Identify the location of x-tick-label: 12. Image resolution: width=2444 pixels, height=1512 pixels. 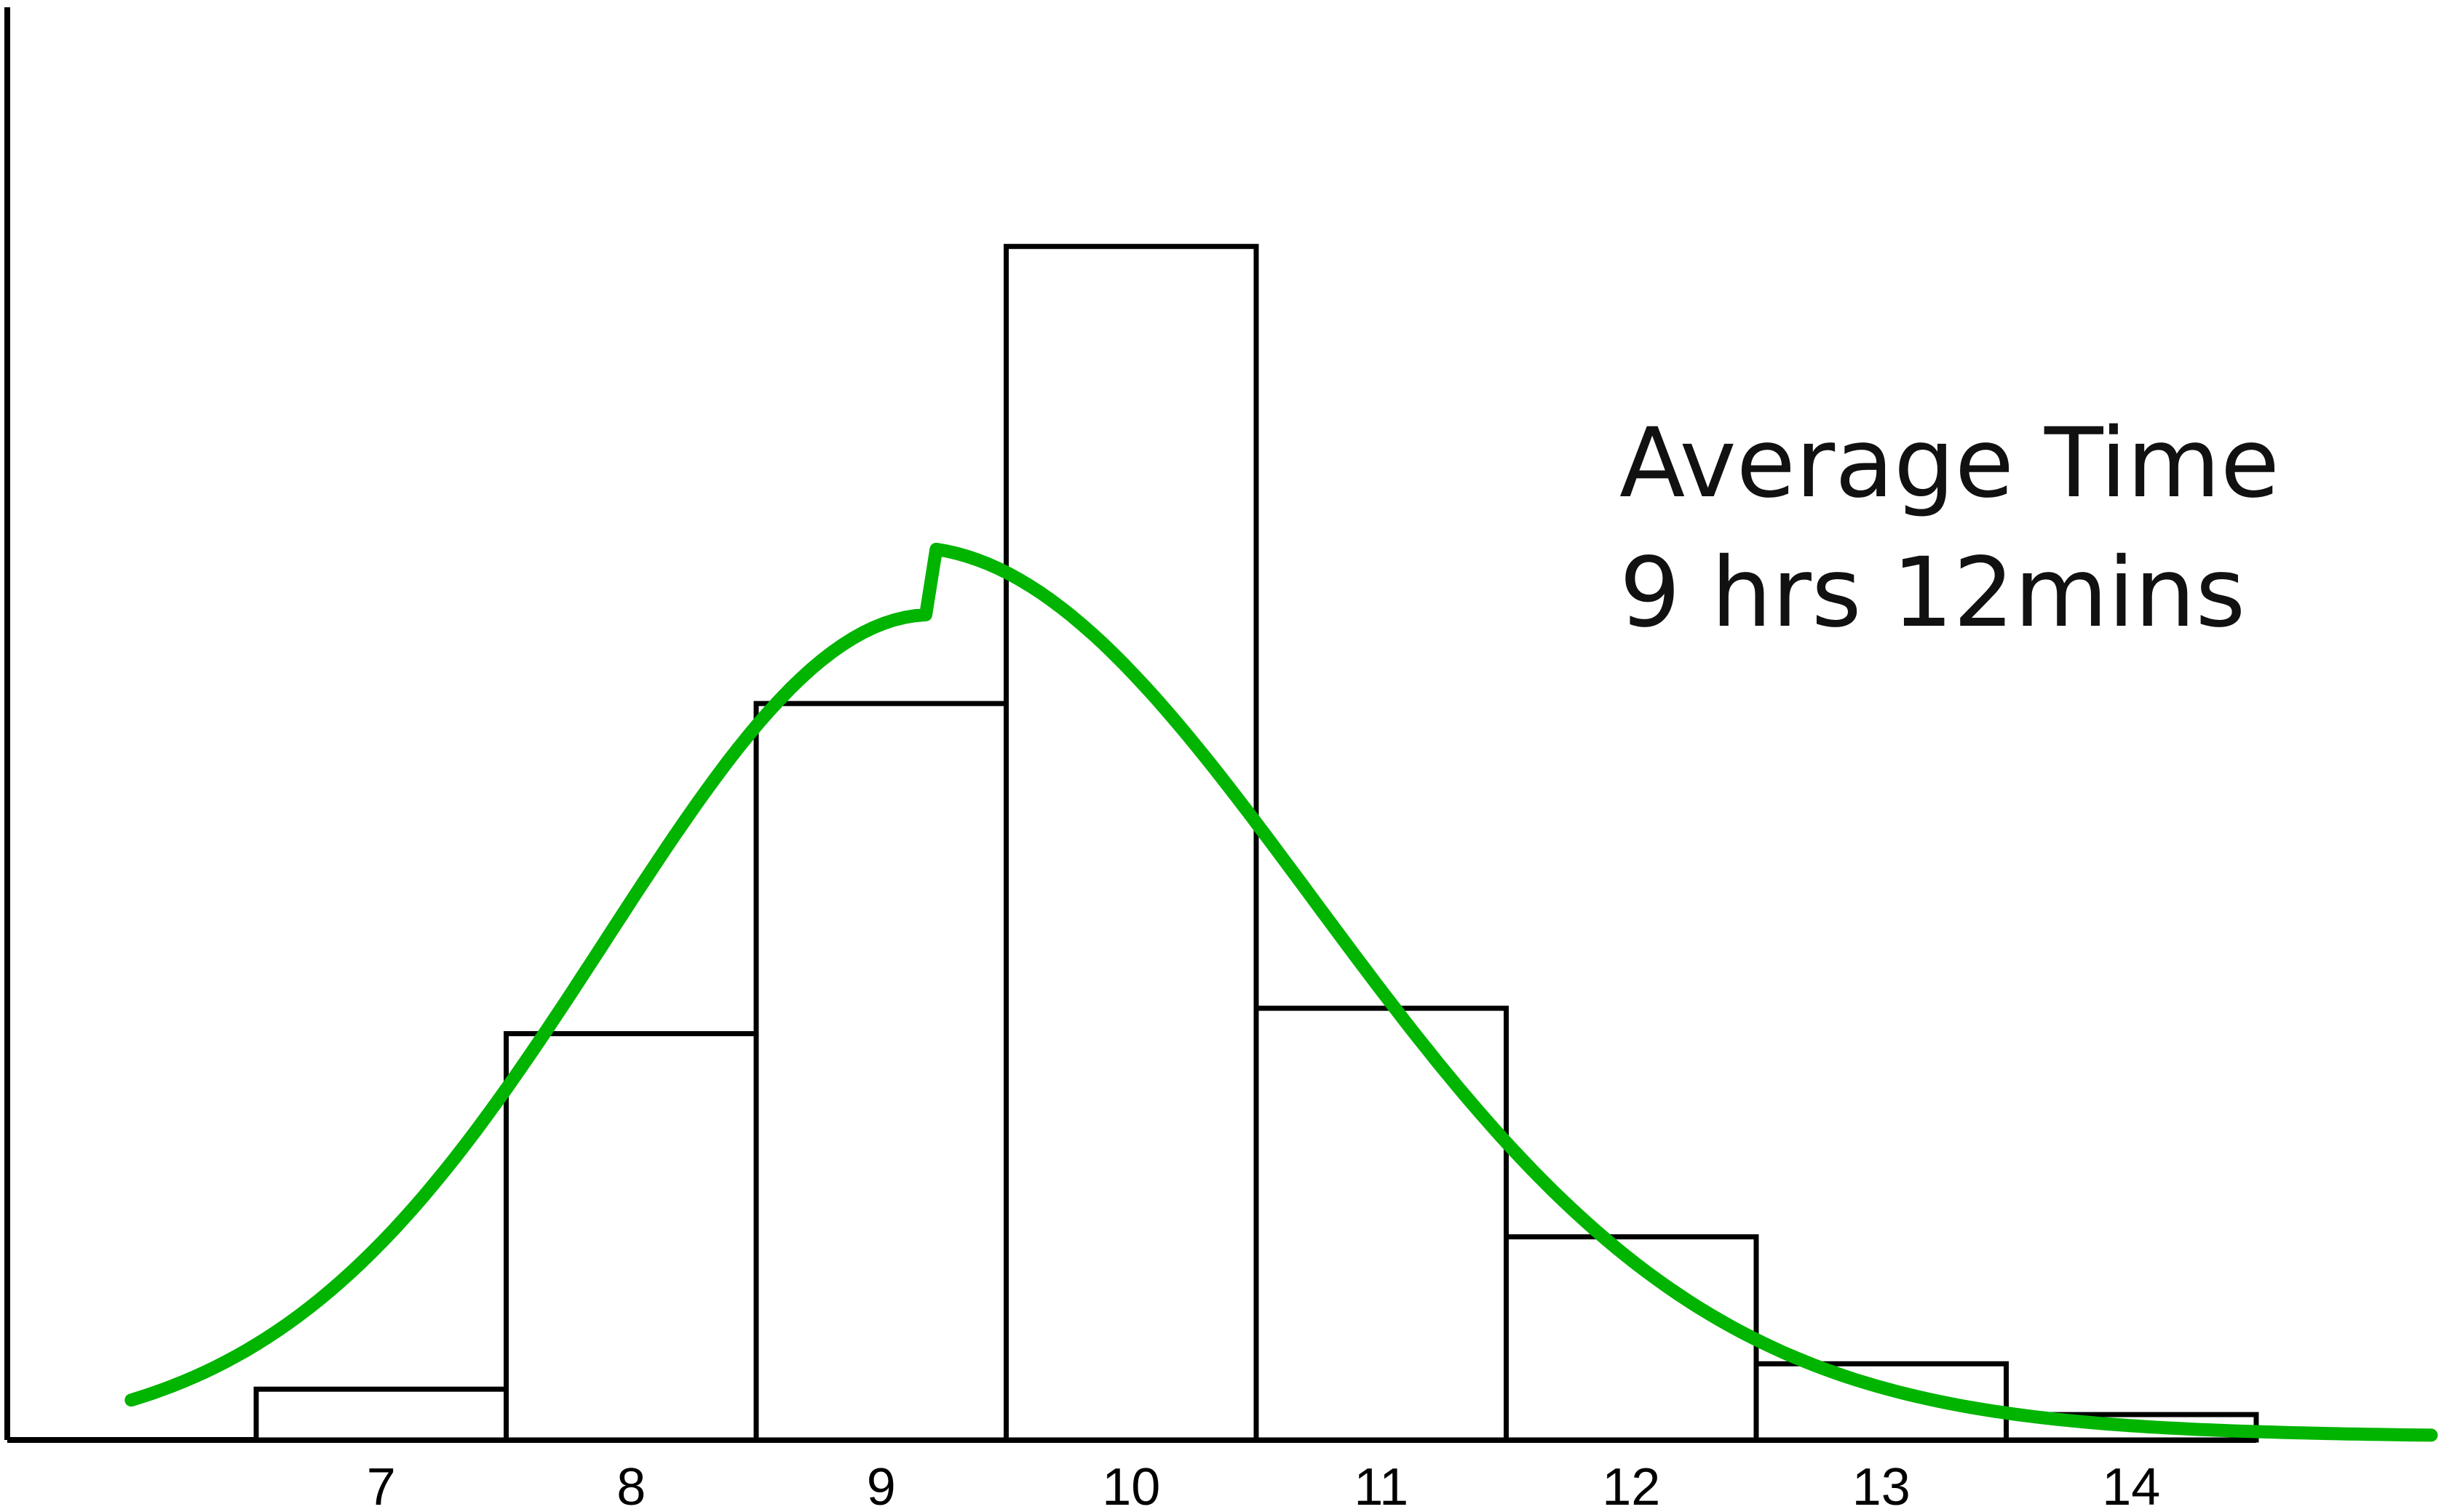
(1631, 1483).